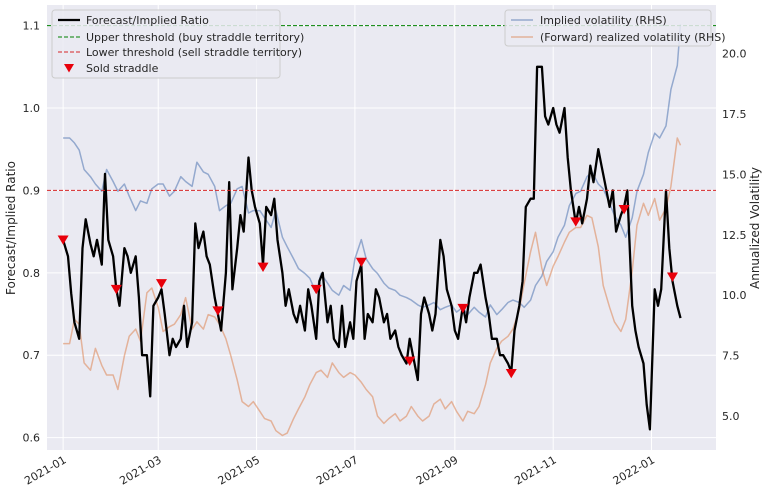  What do you see at coordinates (69, 68) in the screenshot?
I see `legend-marker-swatch` at bounding box center [69, 68].